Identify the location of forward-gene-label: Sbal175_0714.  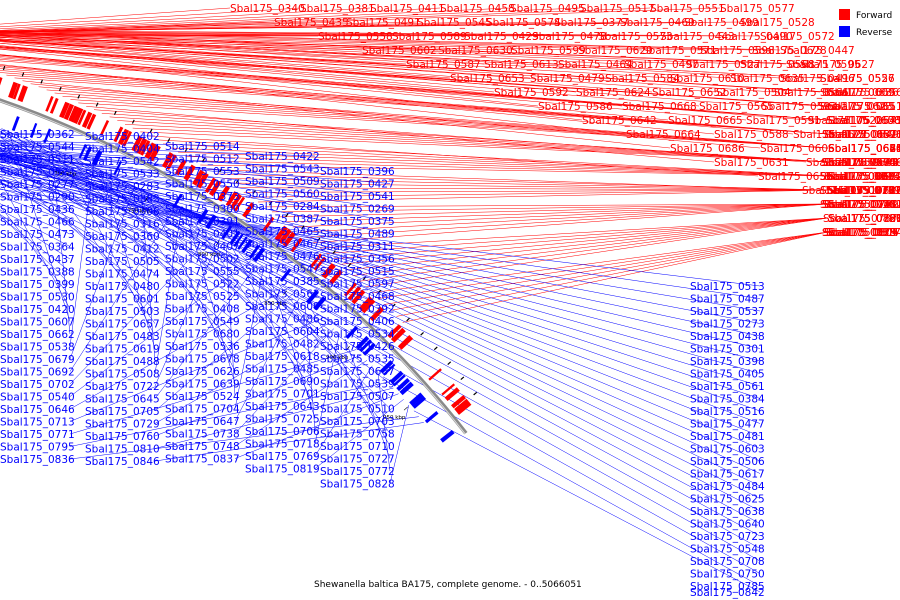
(863, 177).